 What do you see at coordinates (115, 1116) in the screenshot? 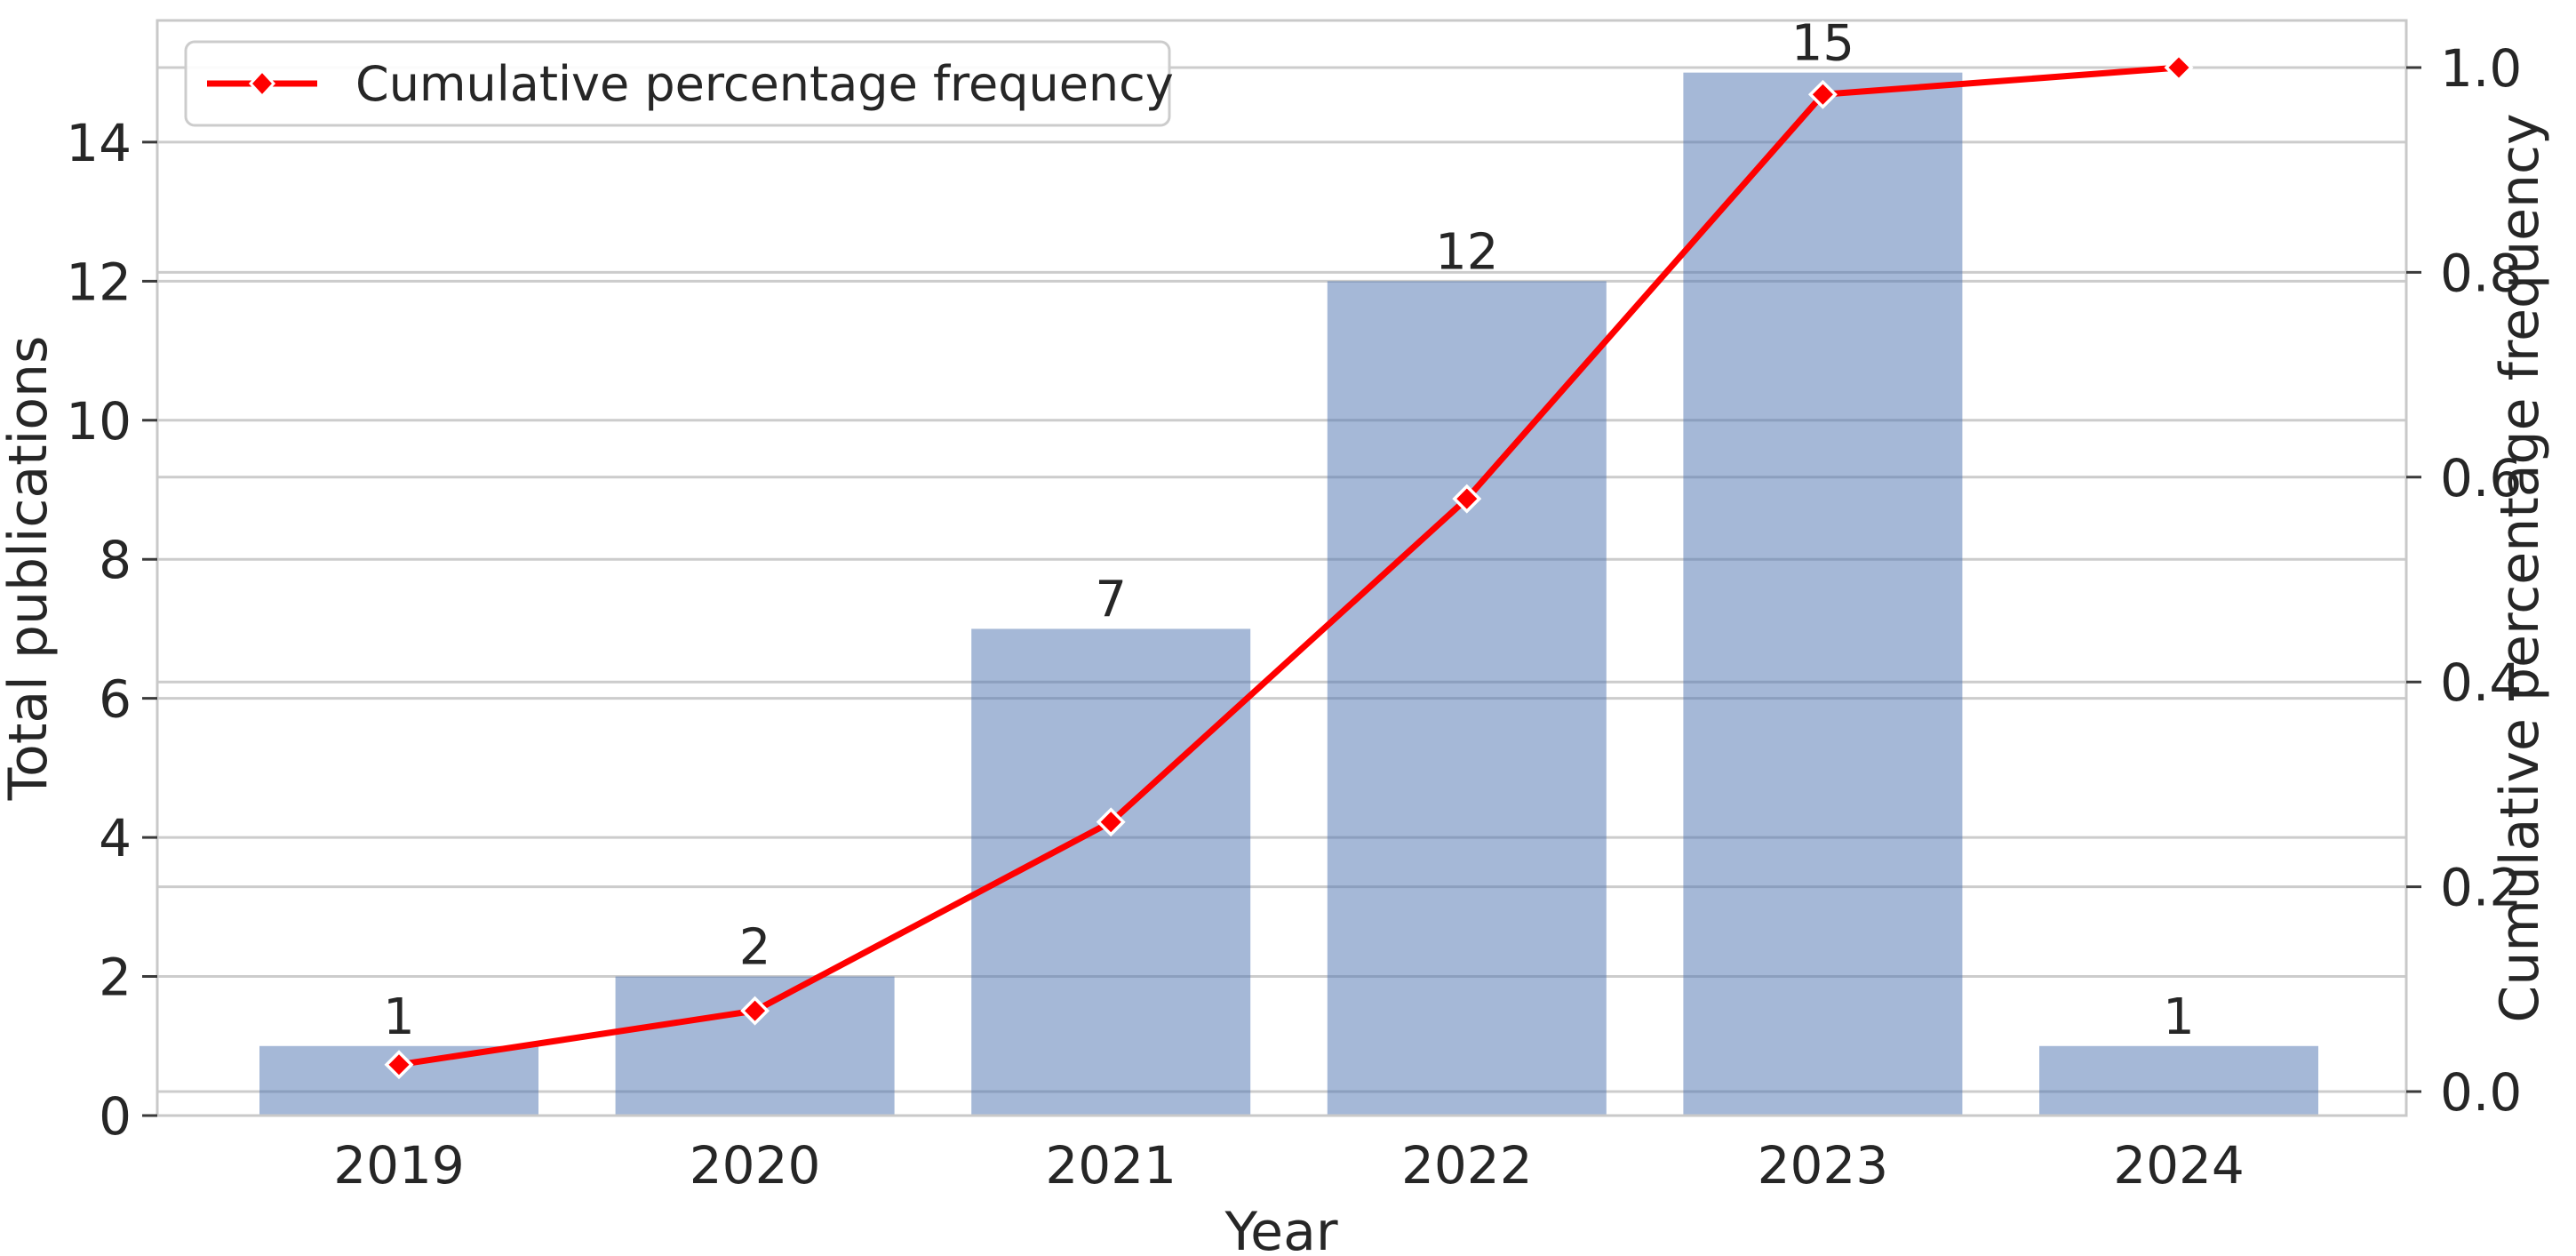
I see `left-tick-label: 0` at bounding box center [115, 1116].